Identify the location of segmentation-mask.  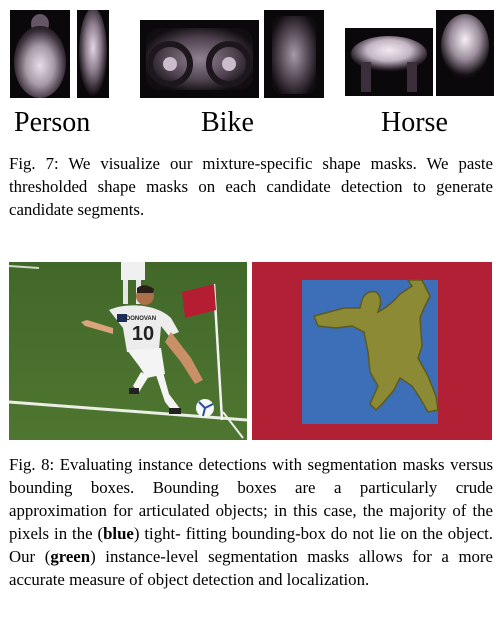
(375, 346).